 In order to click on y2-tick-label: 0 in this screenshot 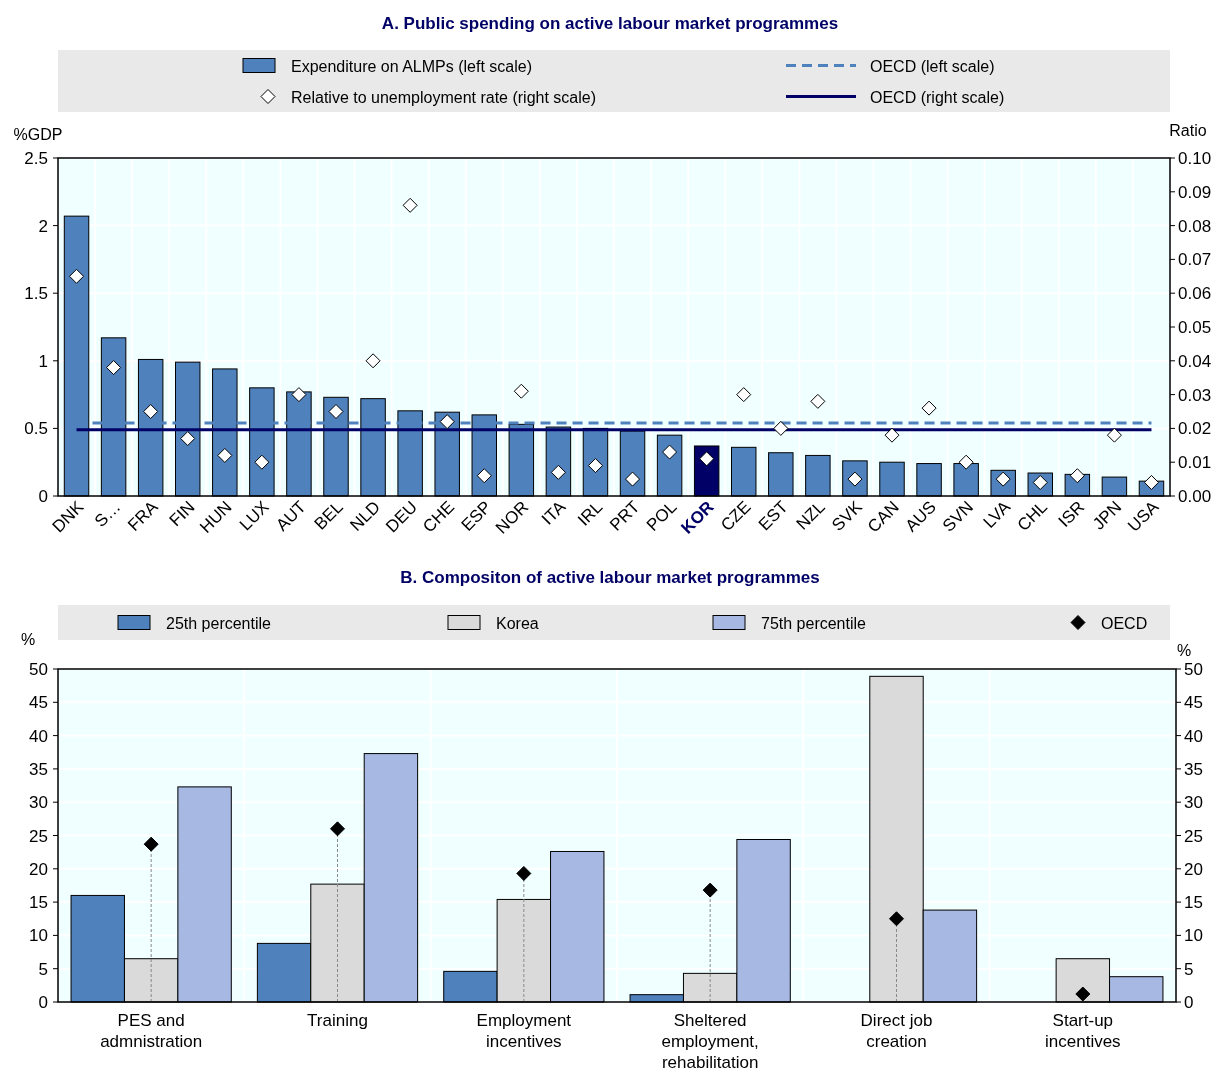, I will do `click(1189, 1002)`.